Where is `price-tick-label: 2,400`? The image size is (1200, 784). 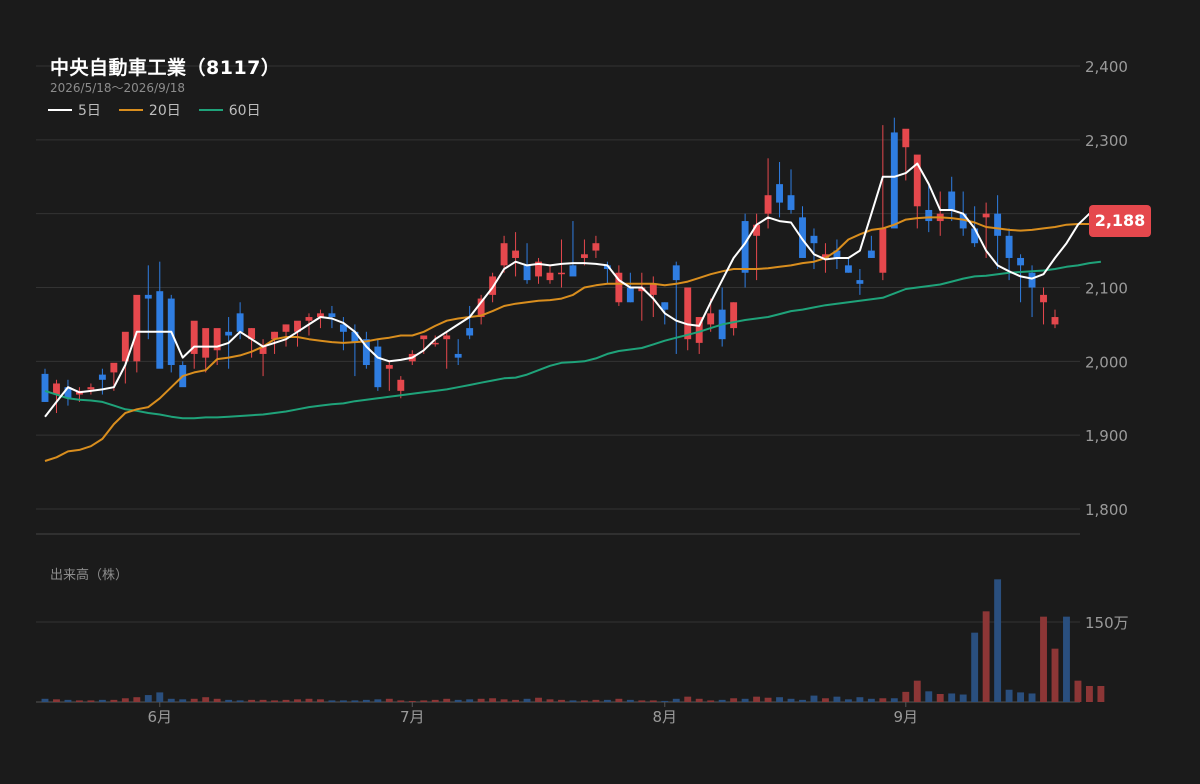
price-tick-label: 2,400 is located at coordinates (1106, 67).